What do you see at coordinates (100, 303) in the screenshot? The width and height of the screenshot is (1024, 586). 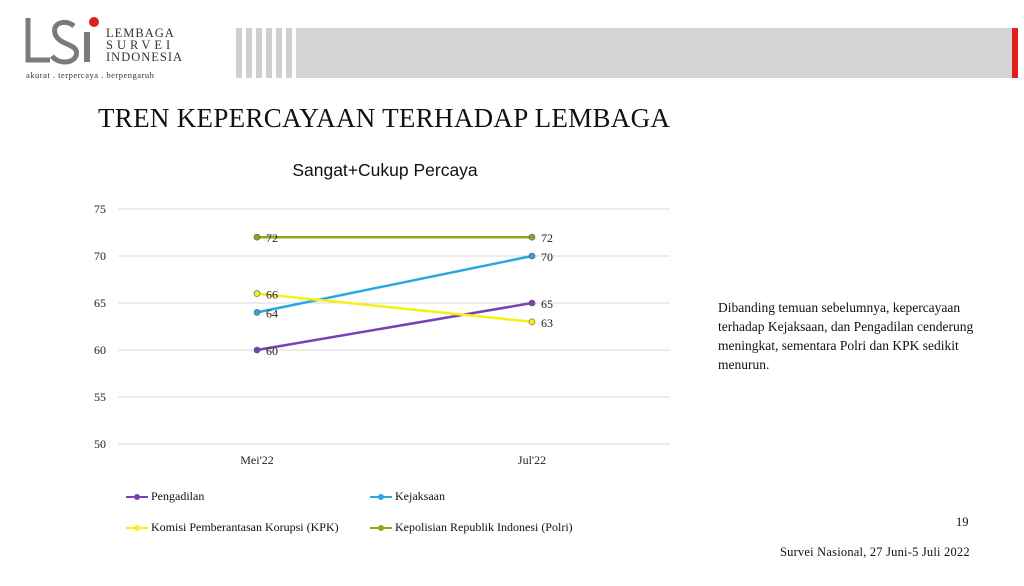 I see `y-tick-label: 65` at bounding box center [100, 303].